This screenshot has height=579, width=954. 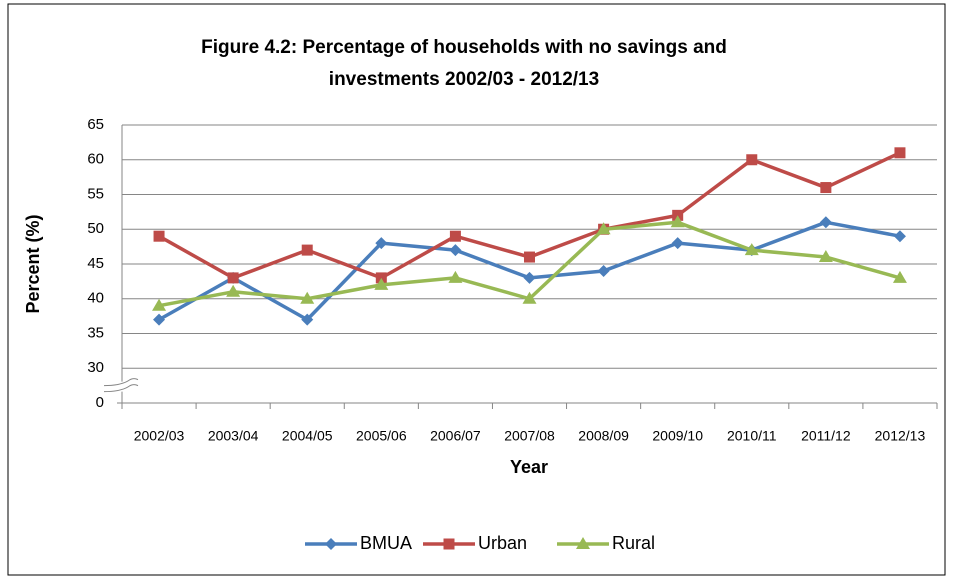 What do you see at coordinates (381, 436) in the screenshot?
I see `x-tick-label: 2005/06` at bounding box center [381, 436].